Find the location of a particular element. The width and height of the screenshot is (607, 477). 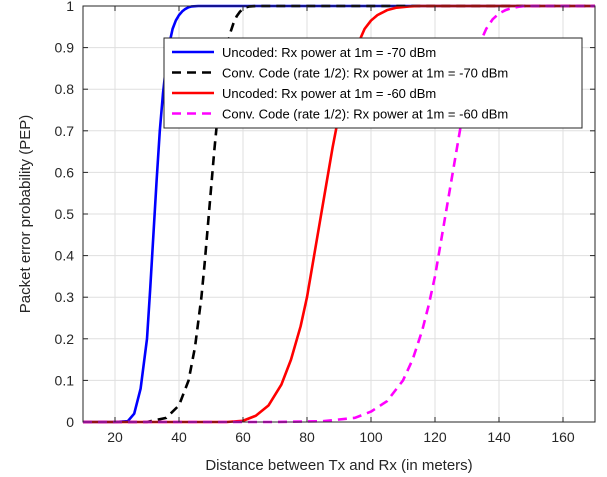

y-tick-label: 1 is located at coordinates (70, 7).